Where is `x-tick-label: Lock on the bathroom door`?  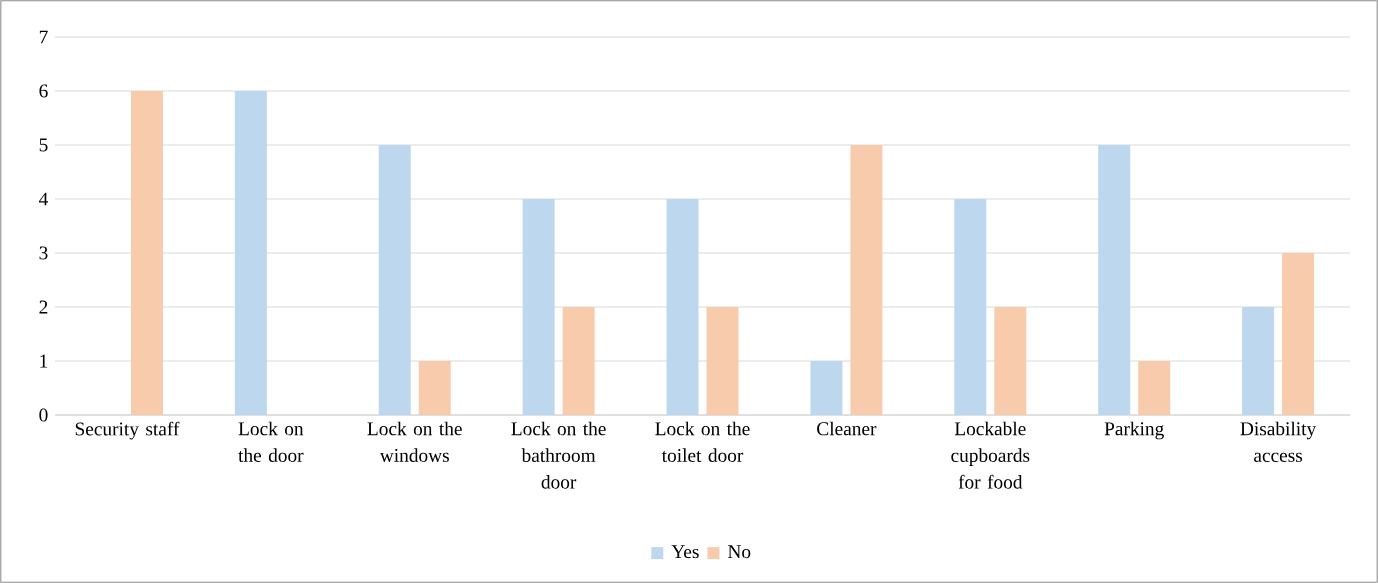 x-tick-label: Lock on the bathroom door is located at coordinates (558, 455).